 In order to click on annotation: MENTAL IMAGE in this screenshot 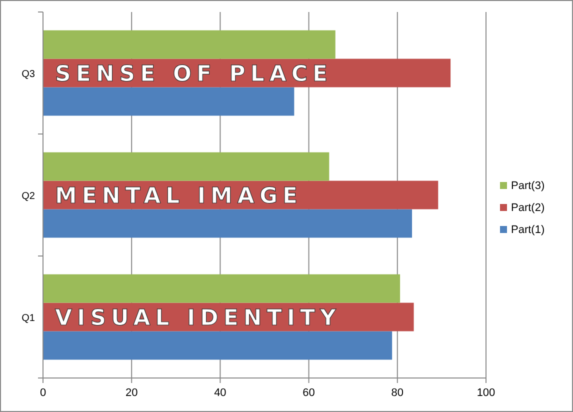, I will do `click(179, 196)`.